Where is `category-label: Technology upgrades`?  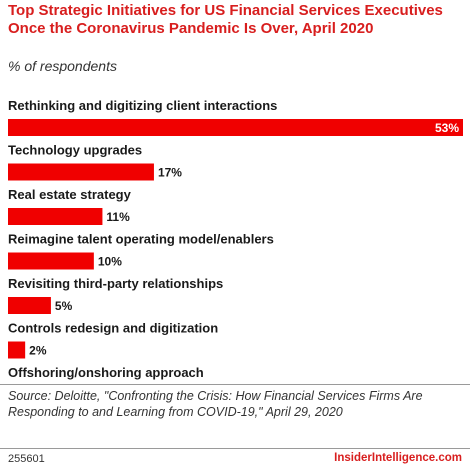
category-label: Technology upgrades is located at coordinates (75, 150).